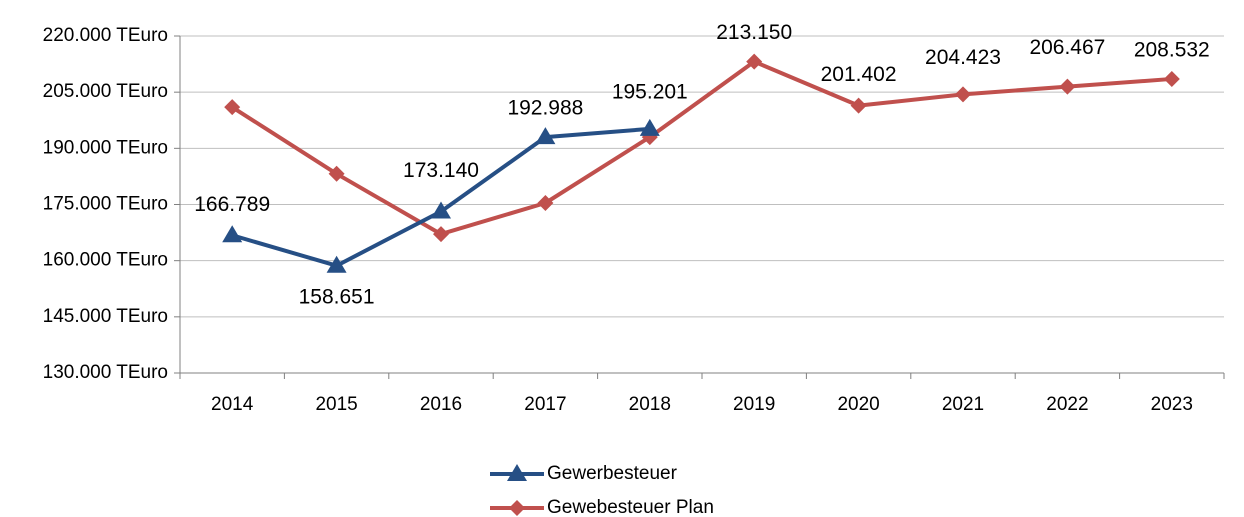 The width and height of the screenshot is (1244, 517). I want to click on data-label: 206.467, so click(1067, 47).